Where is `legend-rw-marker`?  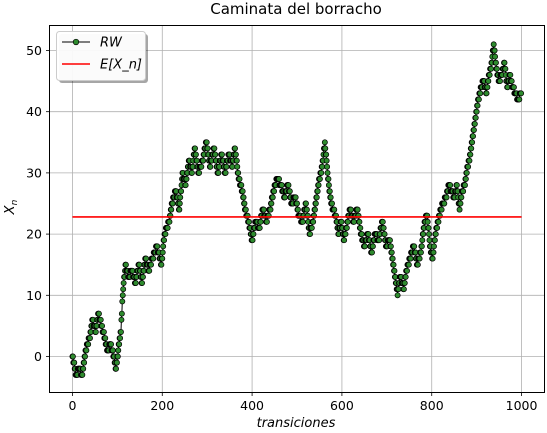
legend-rw-marker is located at coordinates (76, 42).